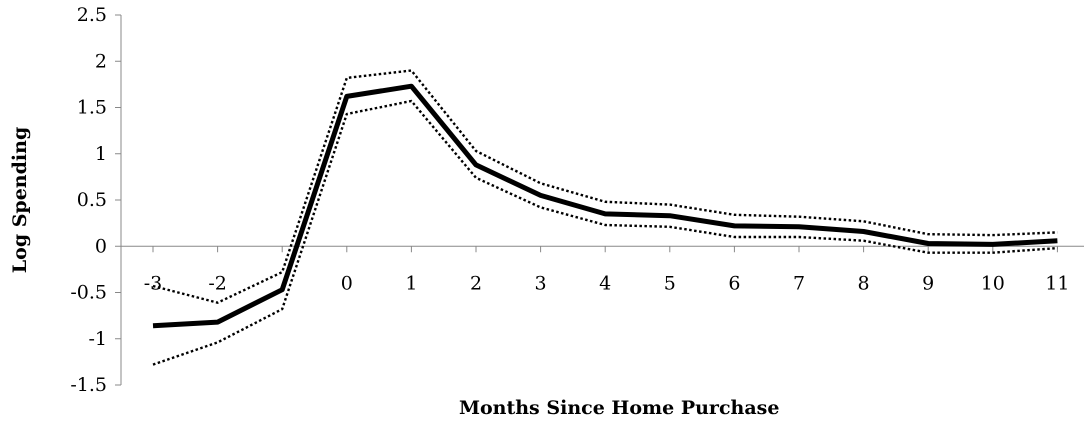 This screenshot has height=425, width=1084. Describe the element at coordinates (153, 283) in the screenshot. I see `x-tick-label: -3` at that location.